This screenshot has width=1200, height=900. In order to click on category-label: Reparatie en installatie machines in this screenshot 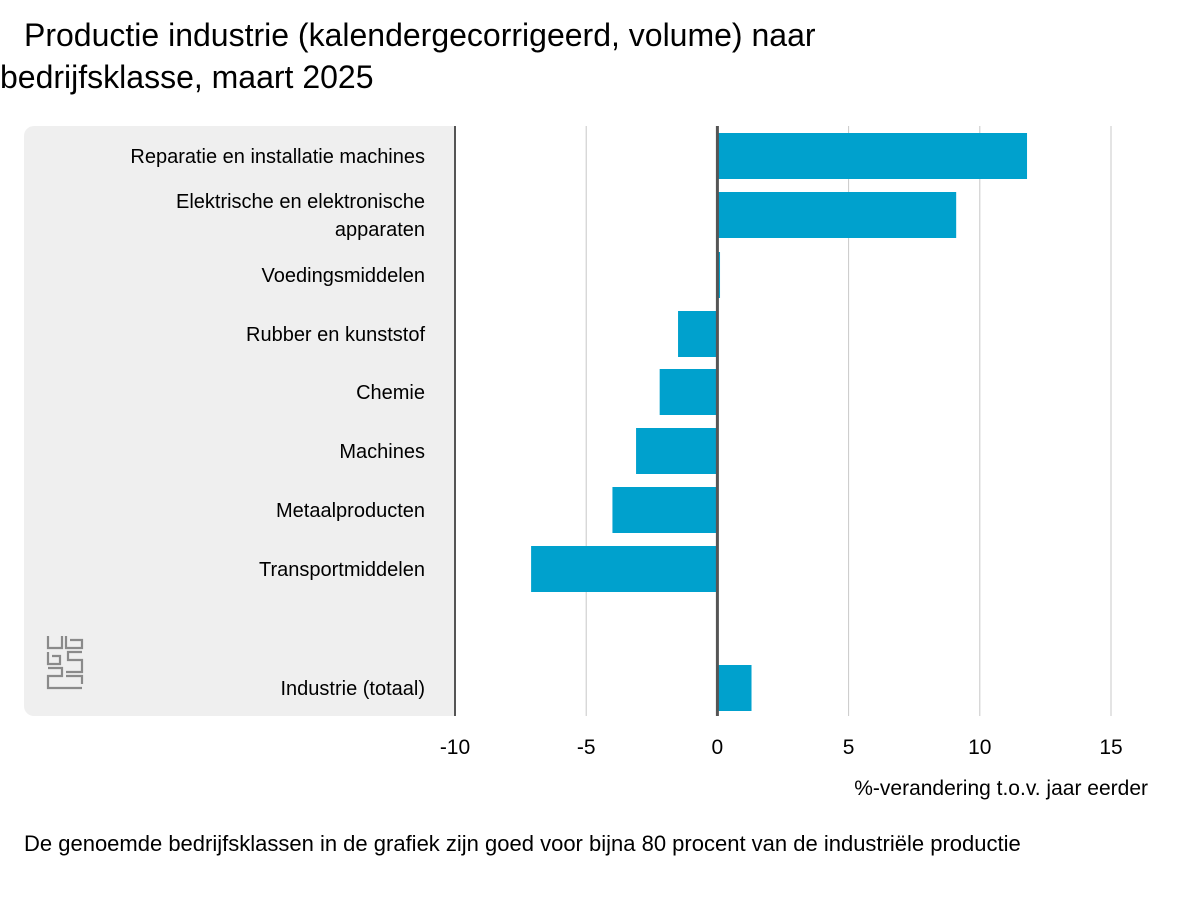, I will do `click(277, 157)`.